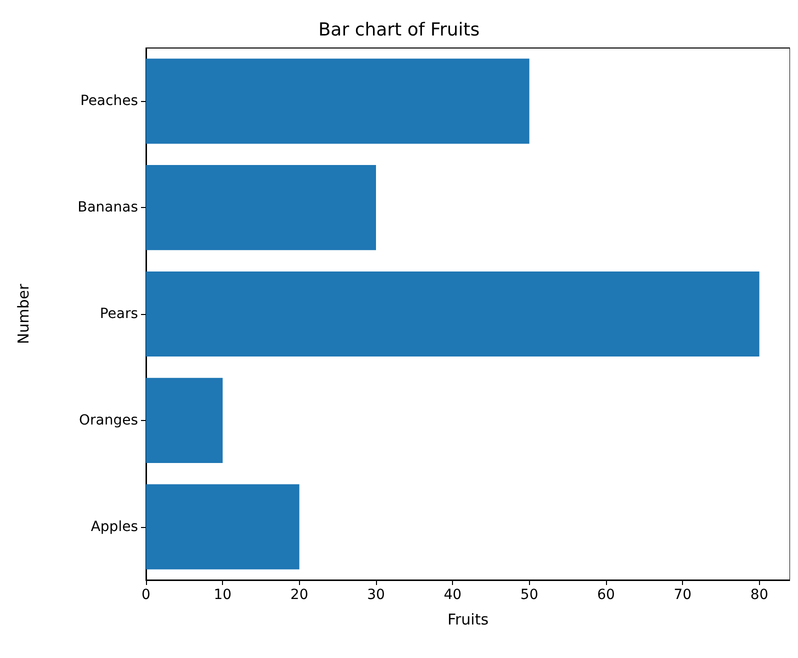 This screenshot has width=798, height=658. I want to click on x-axis-title: Fruits, so click(468, 619).